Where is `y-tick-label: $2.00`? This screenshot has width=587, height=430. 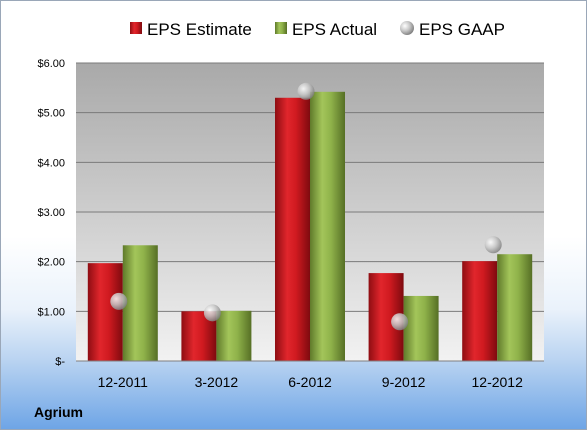
y-tick-label: $2.00 is located at coordinates (51, 263).